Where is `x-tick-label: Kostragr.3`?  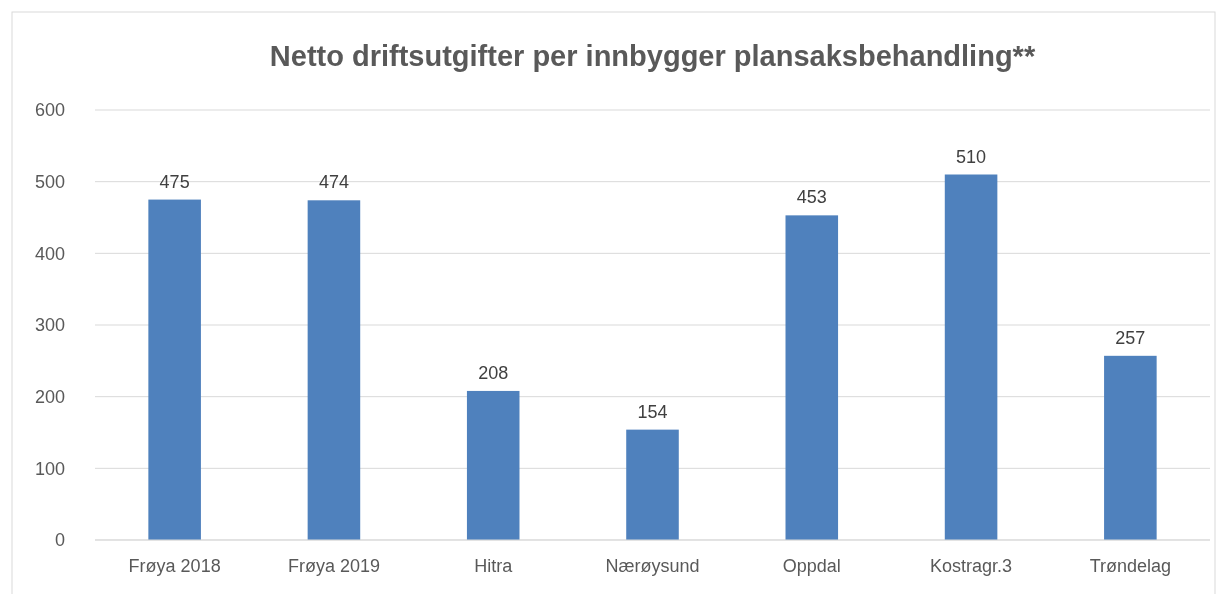 x-tick-label: Kostragr.3 is located at coordinates (971, 566).